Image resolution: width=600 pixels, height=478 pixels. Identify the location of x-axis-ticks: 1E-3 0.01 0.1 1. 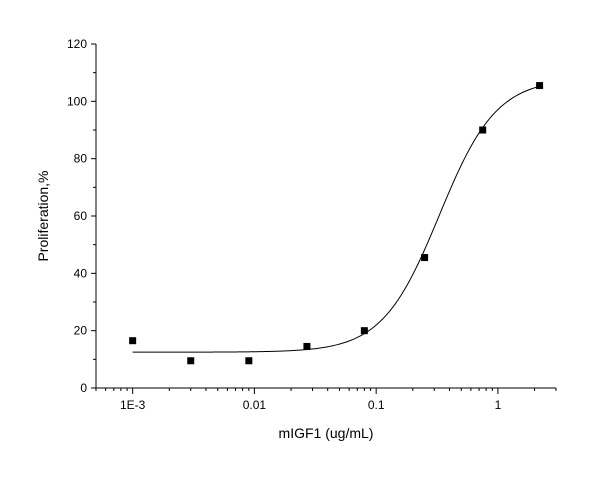
(326, 400).